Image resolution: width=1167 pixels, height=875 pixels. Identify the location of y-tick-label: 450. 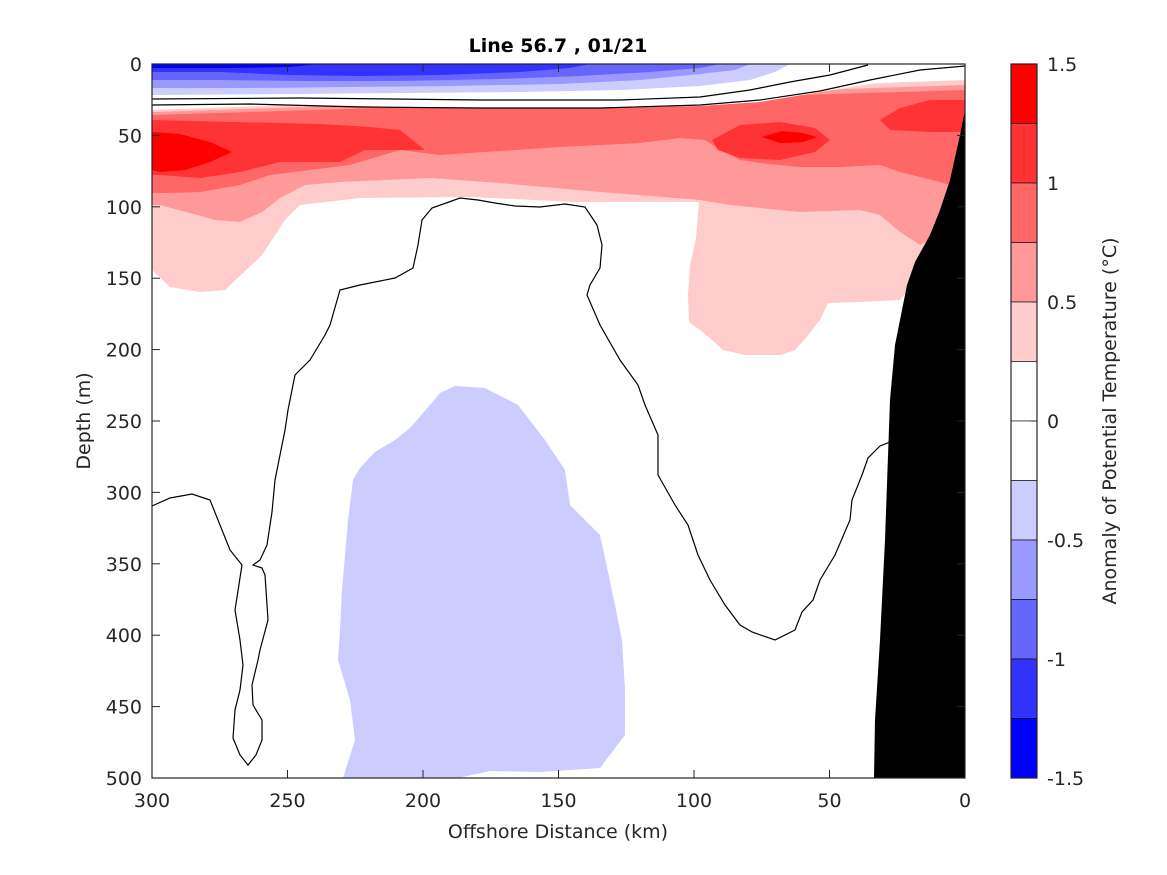
(124, 708).